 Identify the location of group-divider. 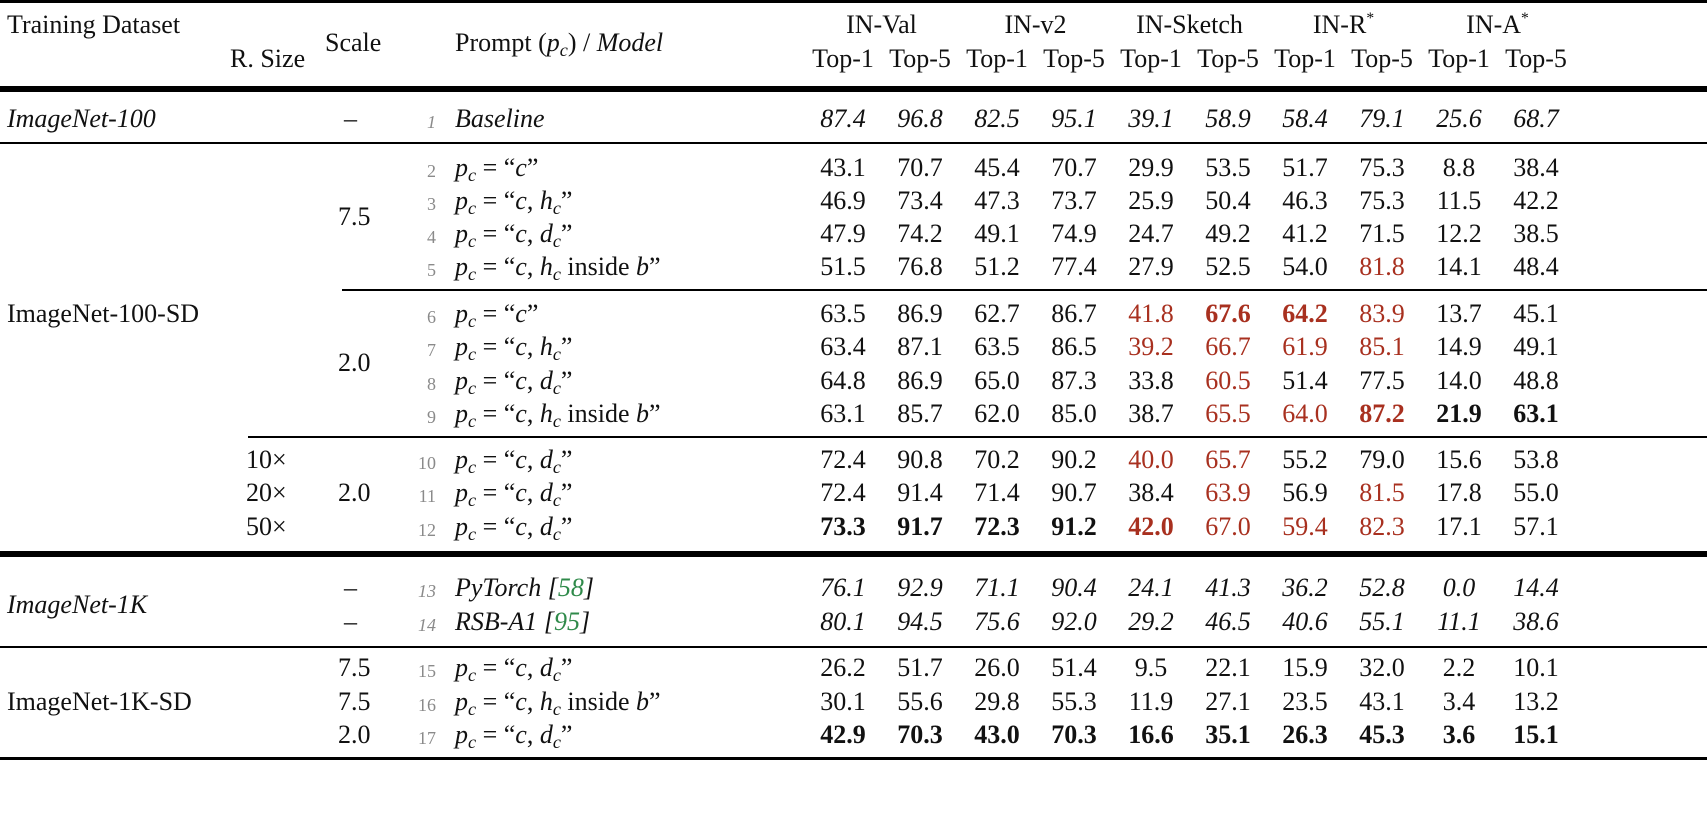
(853, 647).